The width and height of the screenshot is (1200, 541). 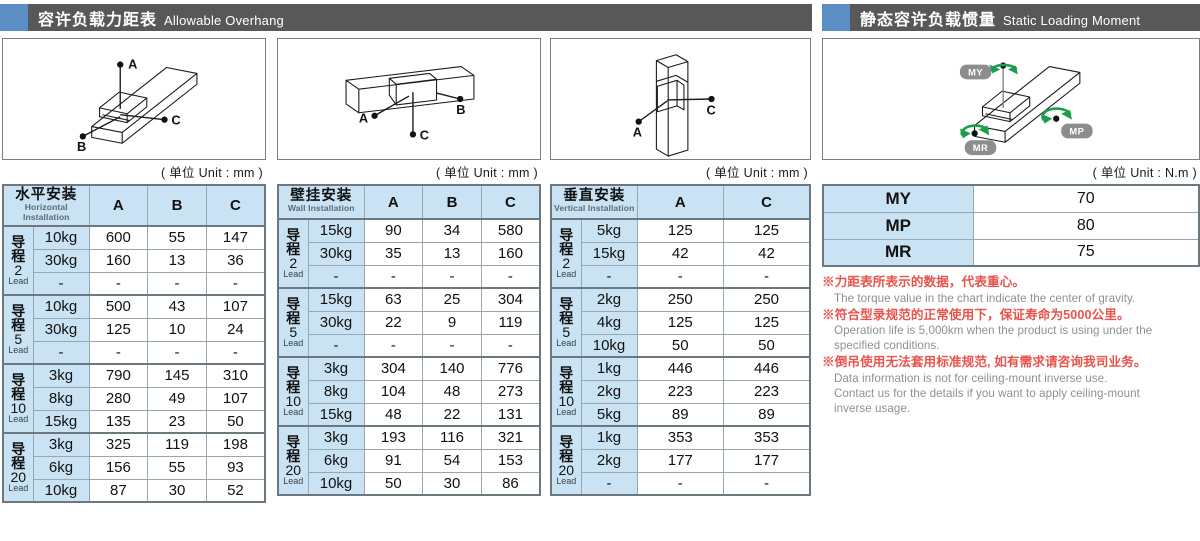 I want to click on value-cell-c: 125, so click(x=767, y=230).